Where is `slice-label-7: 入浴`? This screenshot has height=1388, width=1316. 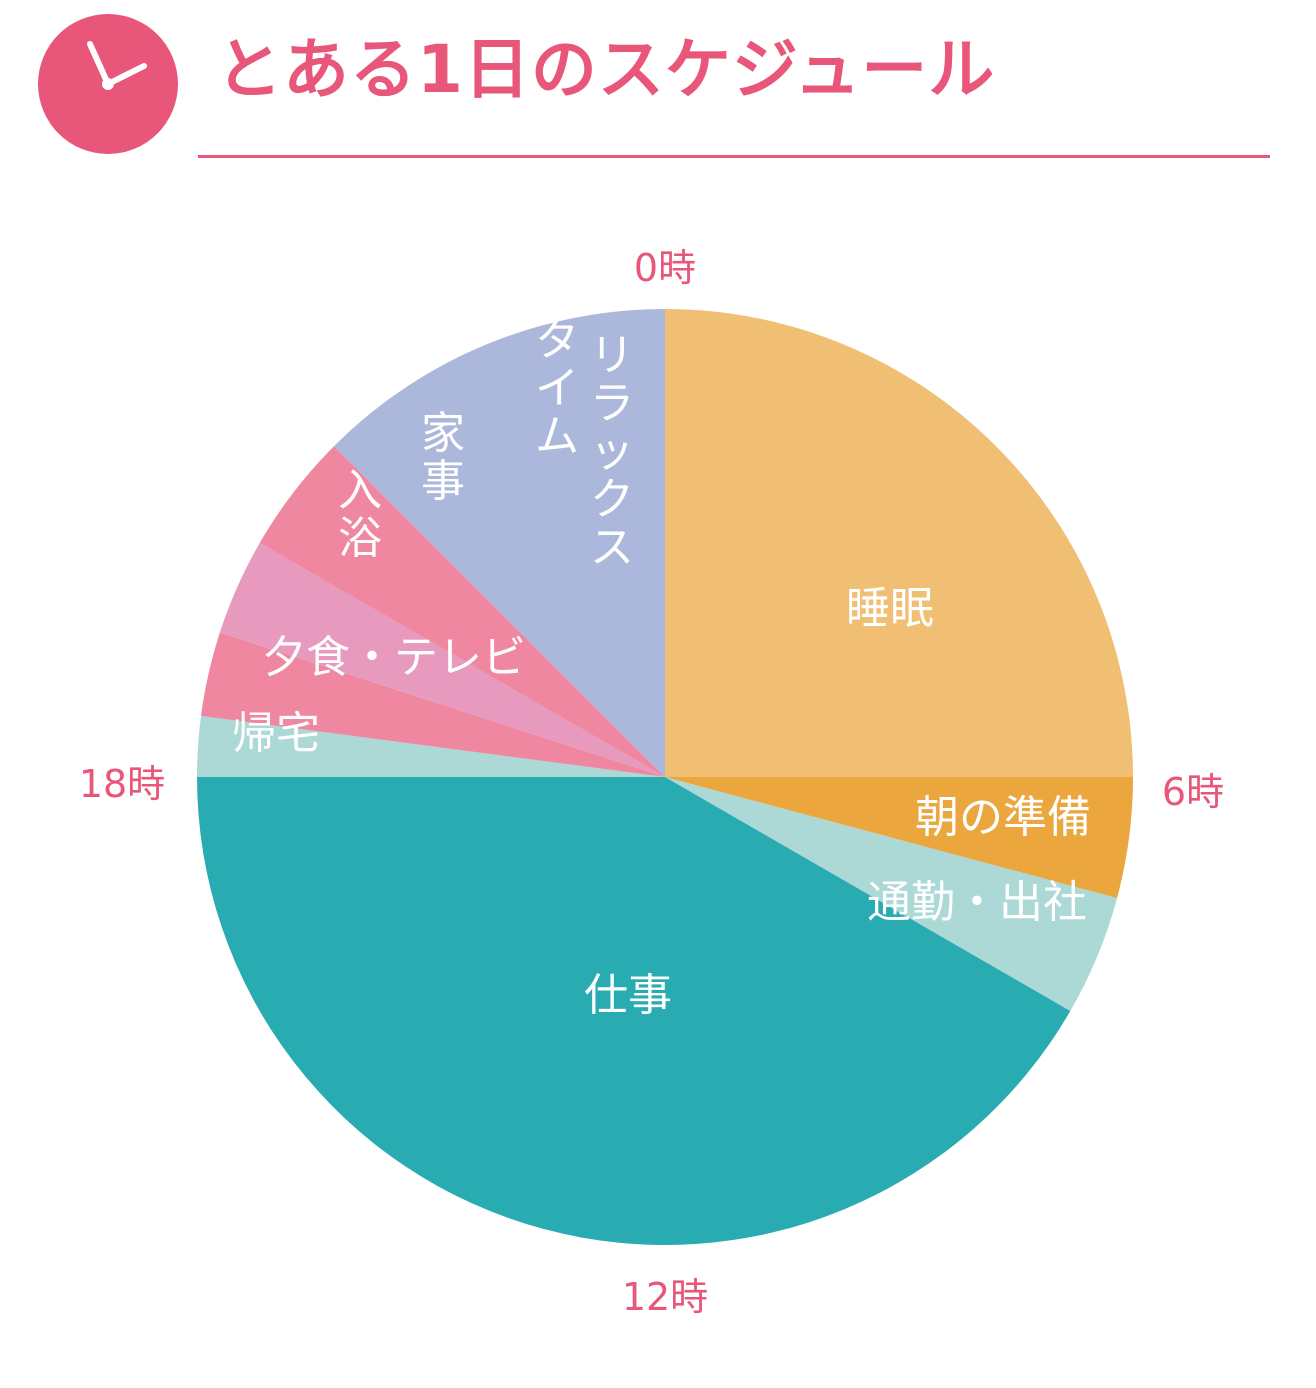 slice-label-7: 入浴 is located at coordinates (360, 514).